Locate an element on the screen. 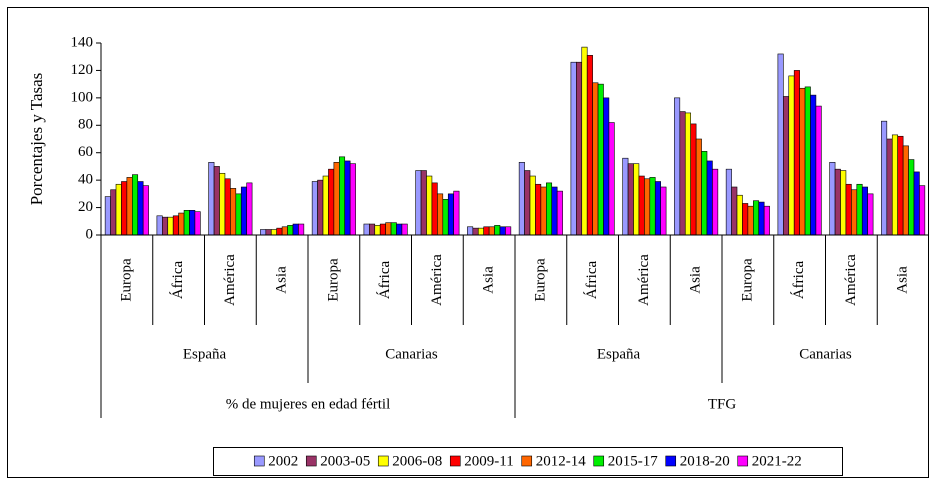 The height and width of the screenshot is (479, 930). supergroup-label: TFG is located at coordinates (722, 404).